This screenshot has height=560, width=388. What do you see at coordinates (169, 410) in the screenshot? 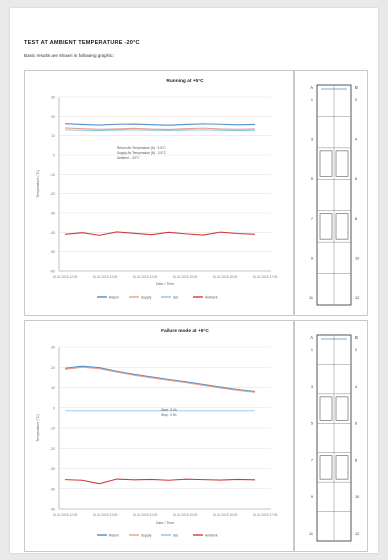
I see `annotation-text: Start : 5.0h` at bounding box center [169, 410].